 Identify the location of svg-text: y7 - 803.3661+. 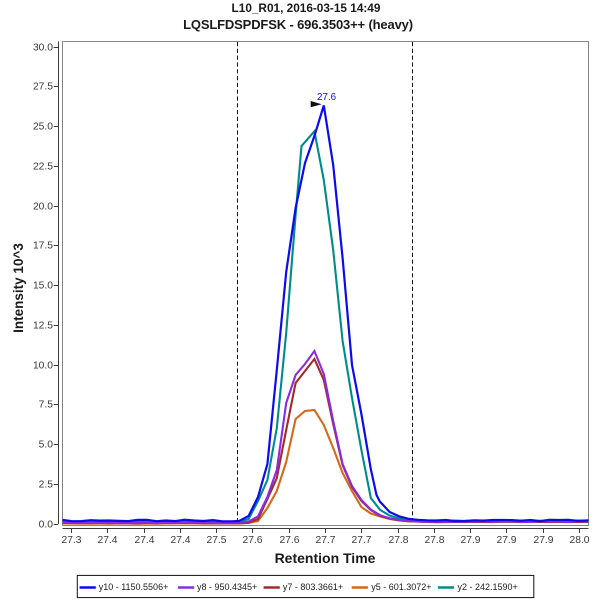
(313, 587).